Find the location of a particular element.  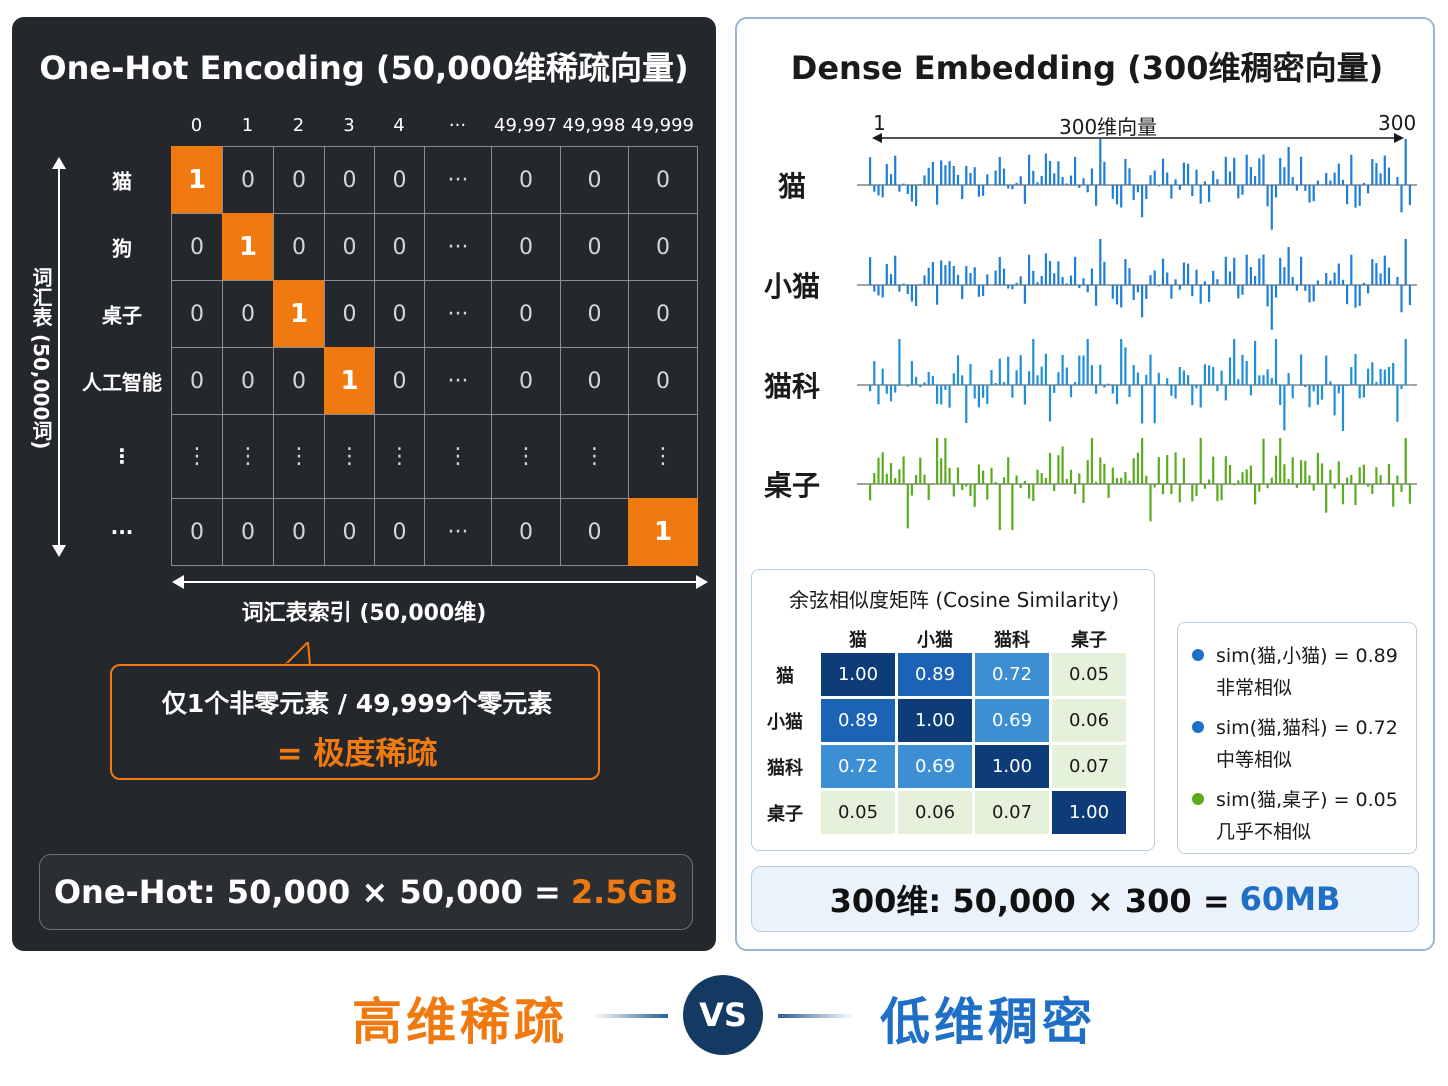

column-index-header: 2 is located at coordinates (298, 125).